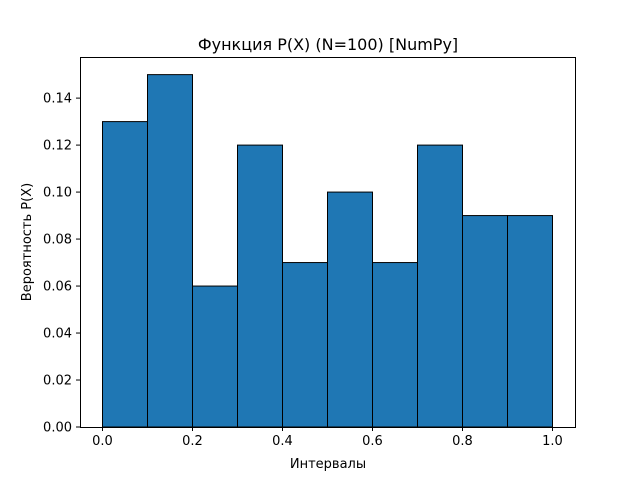  I want to click on y-tick-label: 0.00, so click(57, 428).